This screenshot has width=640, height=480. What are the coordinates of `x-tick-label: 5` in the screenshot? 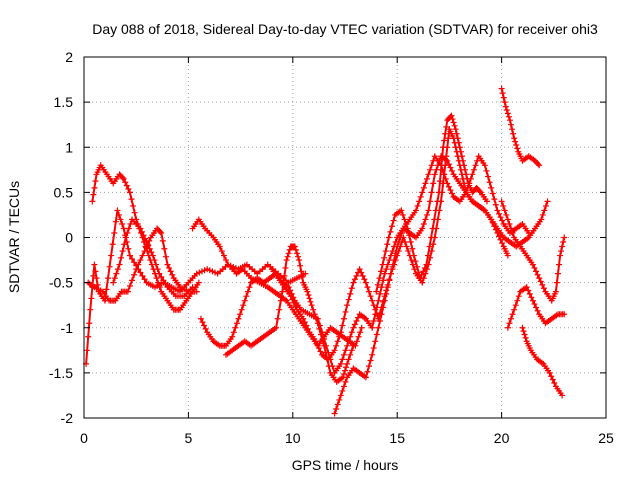 It's located at (189, 438).